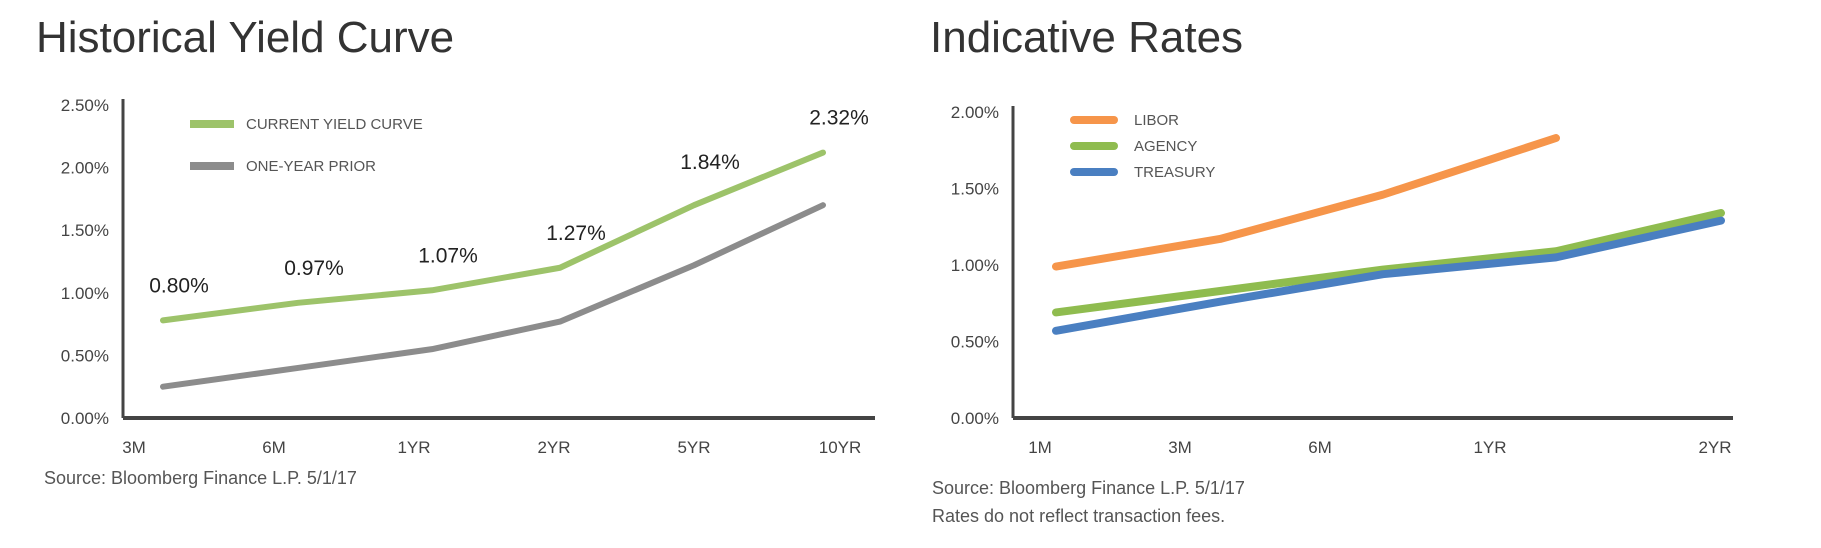 Image resolution: width=1821 pixels, height=548 pixels. Describe the element at coordinates (448, 255) in the screenshot. I see `data-label: 1.07%` at that location.